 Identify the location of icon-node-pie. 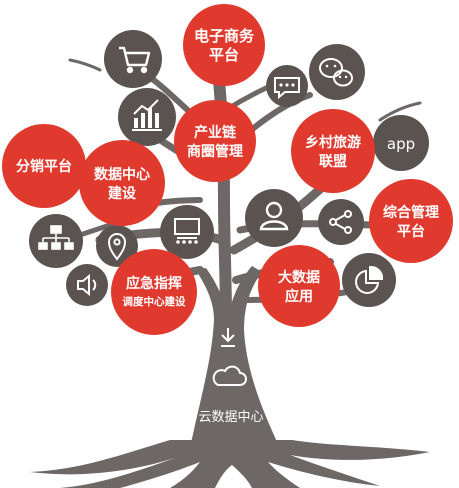
(369, 280).